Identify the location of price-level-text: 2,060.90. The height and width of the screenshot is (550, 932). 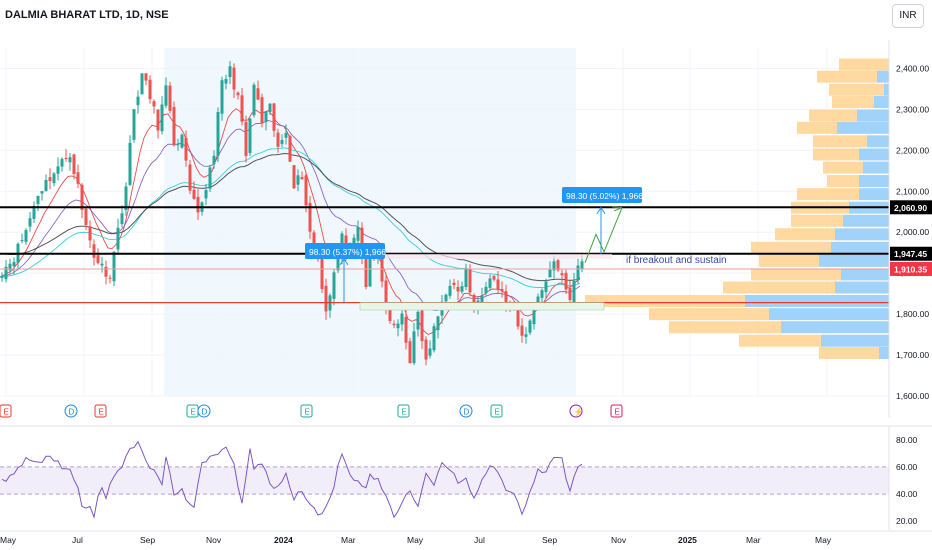
(910, 208).